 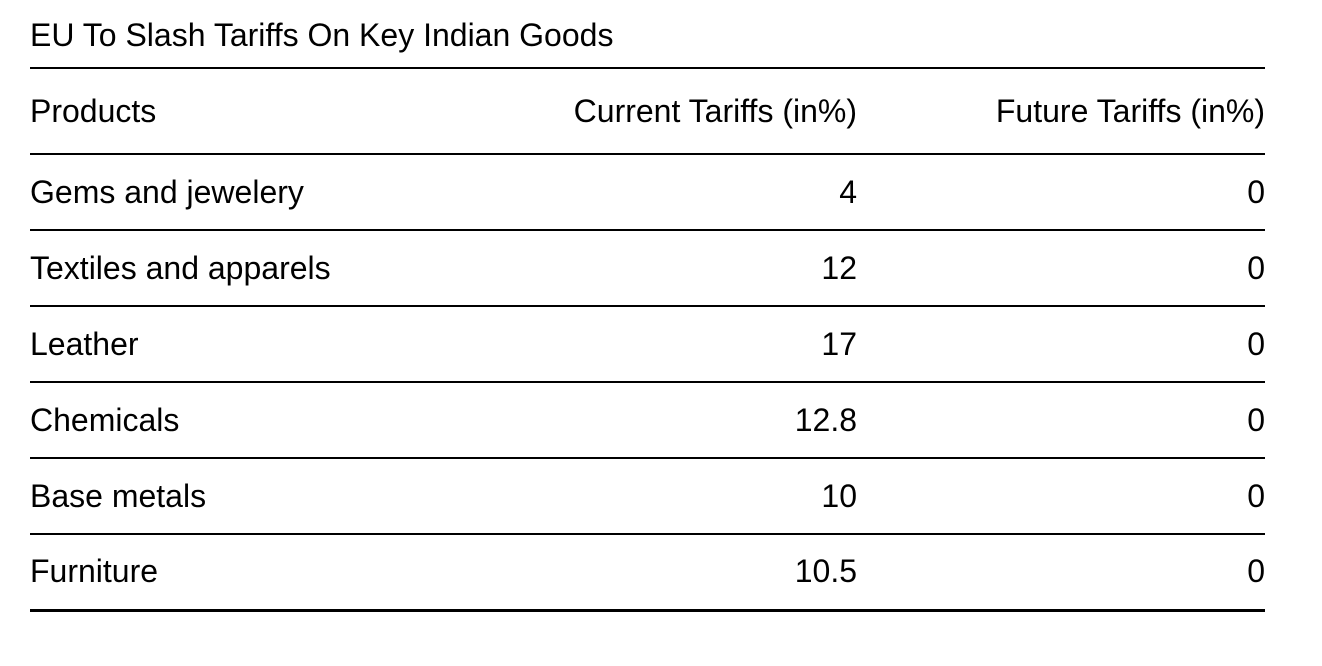 I want to click on table-row: Base metals 10 0, so click(x=647, y=496).